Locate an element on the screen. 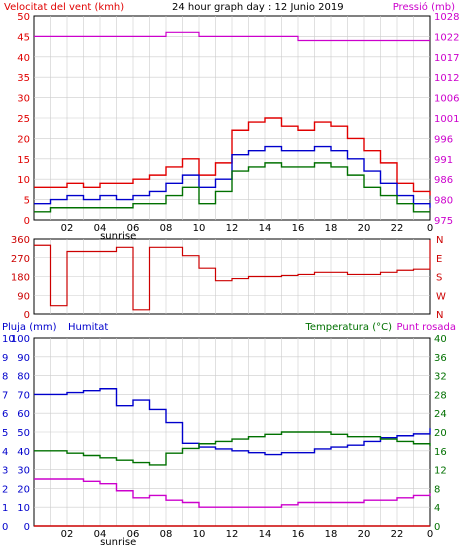 The width and height of the screenshot is (459, 554). wind-x-tick-label: 10 is located at coordinates (199, 228).